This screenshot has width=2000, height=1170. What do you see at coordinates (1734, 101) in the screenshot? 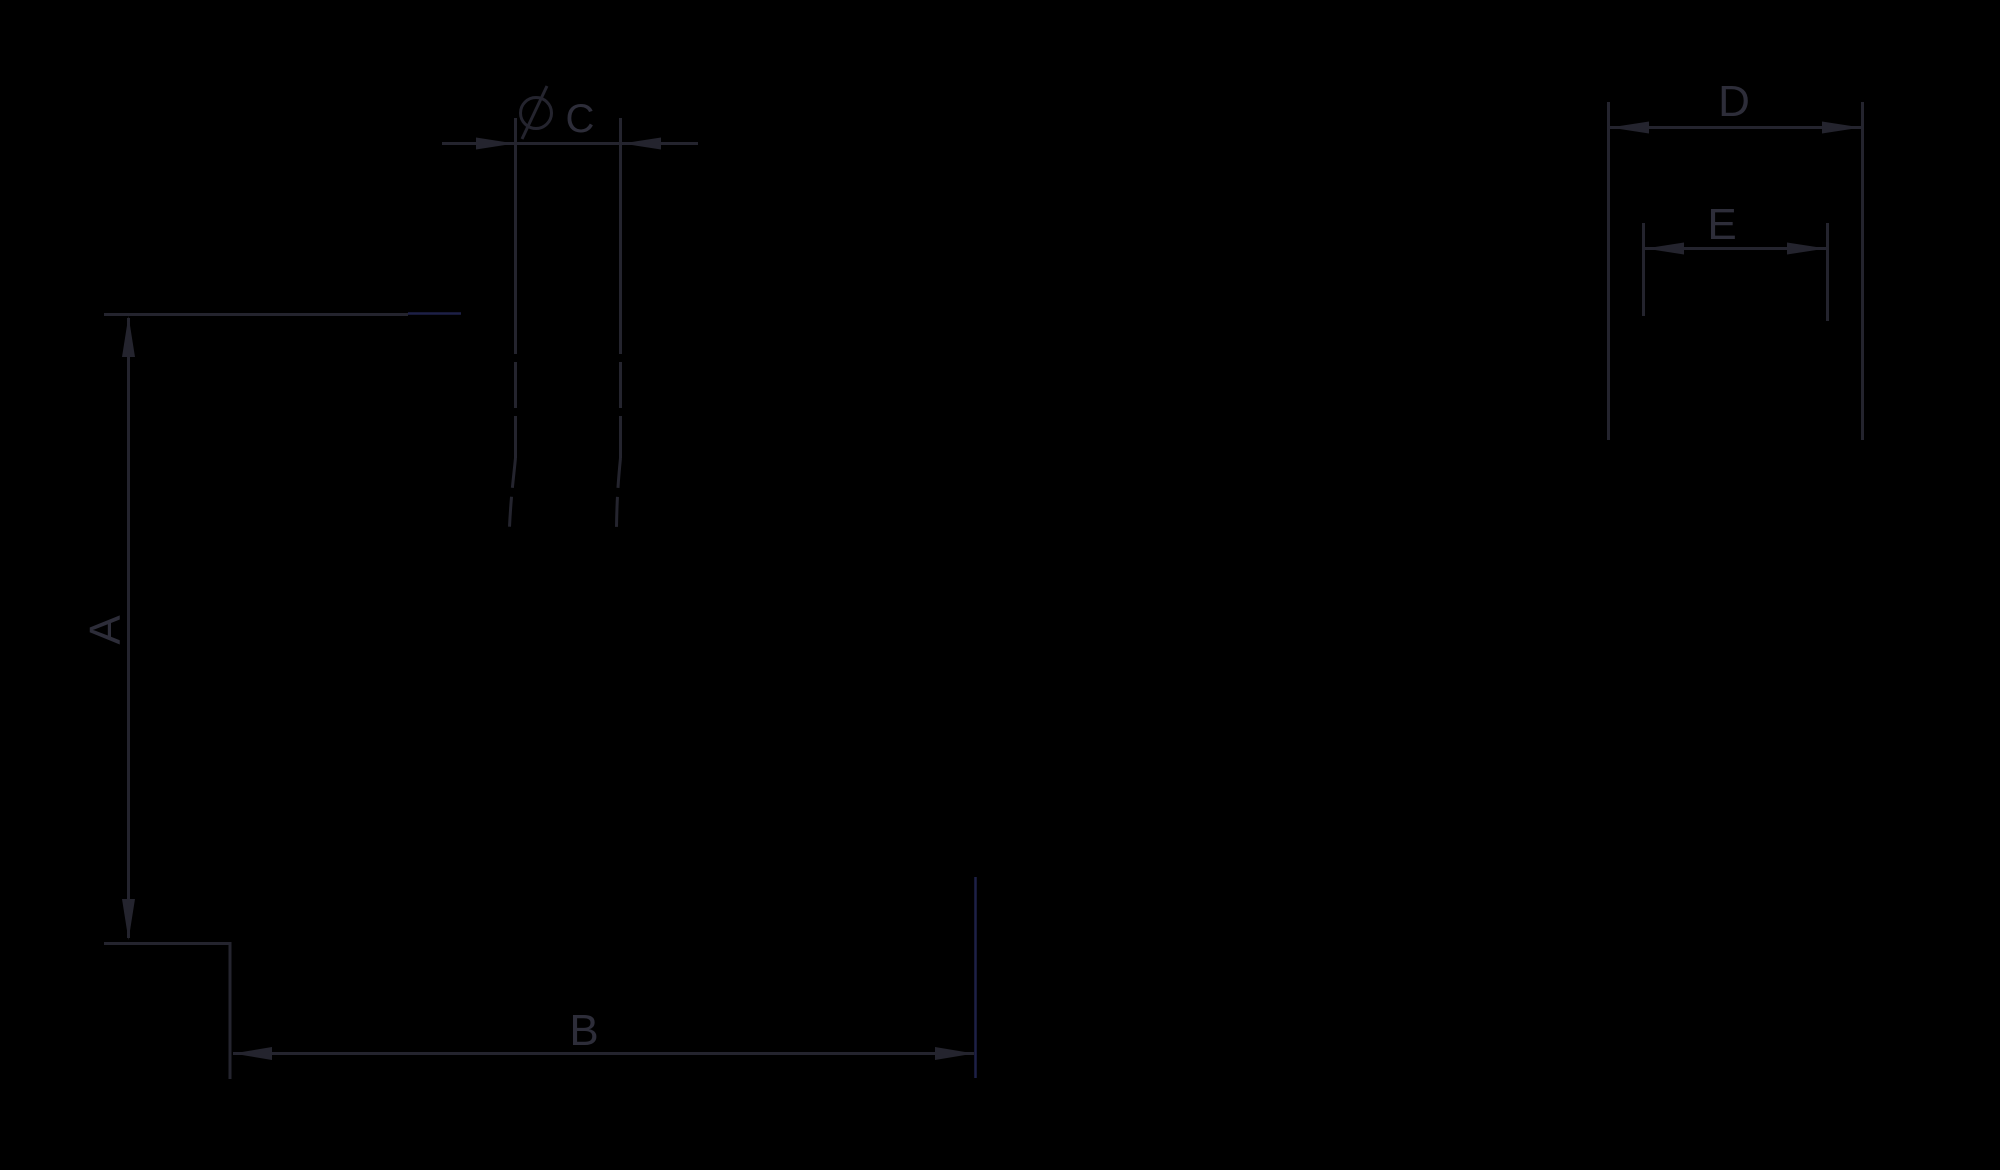
I see `dim-label-d: D` at bounding box center [1734, 101].